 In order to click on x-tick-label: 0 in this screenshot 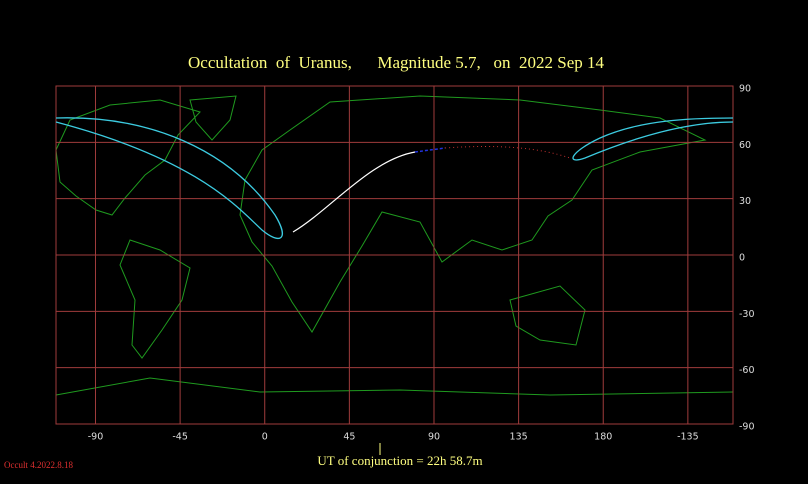, I will do `click(265, 437)`.